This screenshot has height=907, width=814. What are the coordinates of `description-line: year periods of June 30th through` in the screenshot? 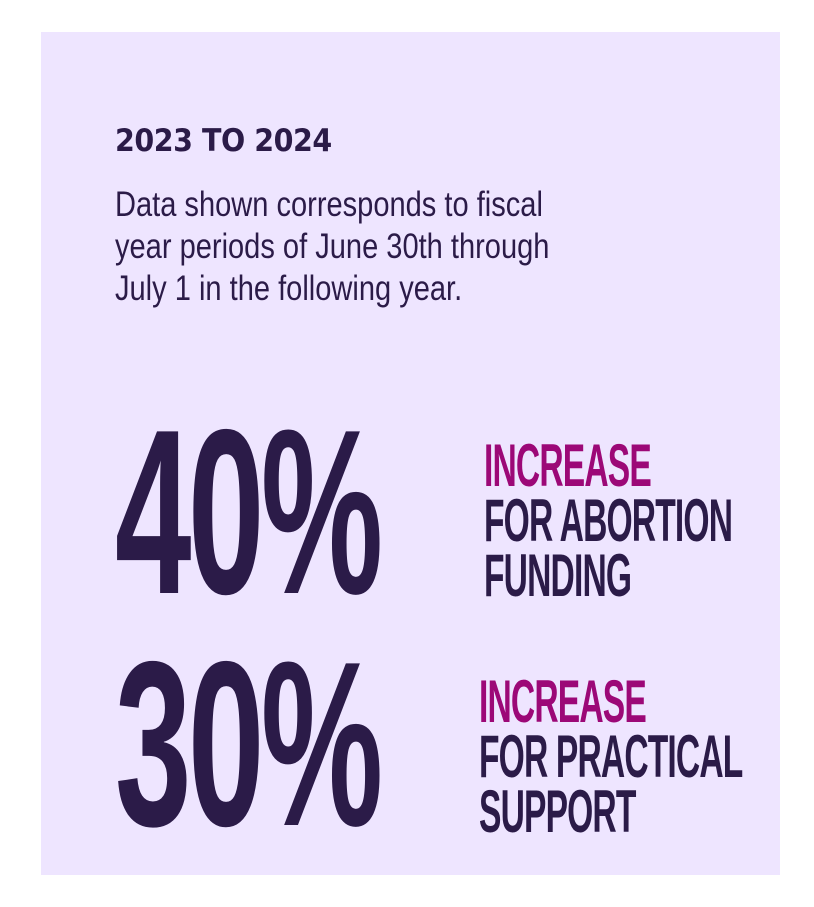 It's located at (332, 246).